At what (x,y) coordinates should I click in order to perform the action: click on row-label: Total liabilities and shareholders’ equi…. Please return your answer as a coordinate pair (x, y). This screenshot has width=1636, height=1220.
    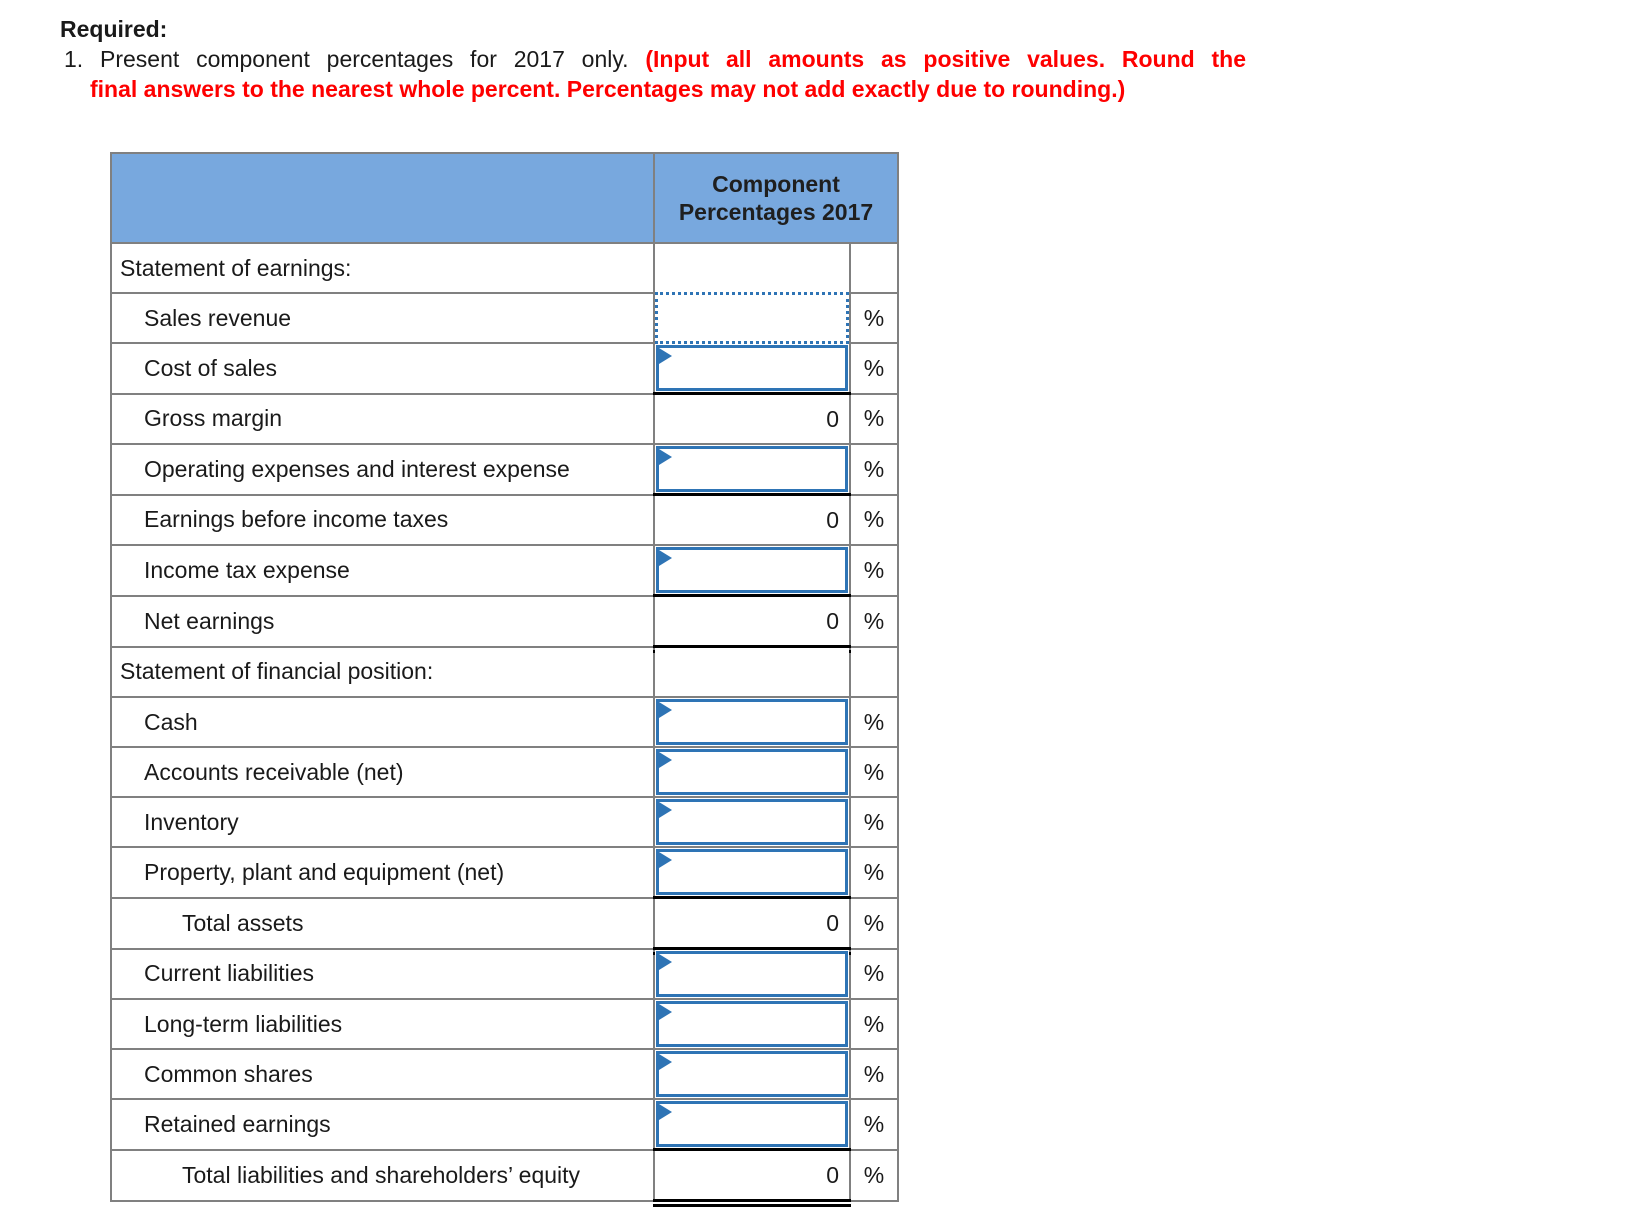
    Looking at the image, I should click on (382, 1175).